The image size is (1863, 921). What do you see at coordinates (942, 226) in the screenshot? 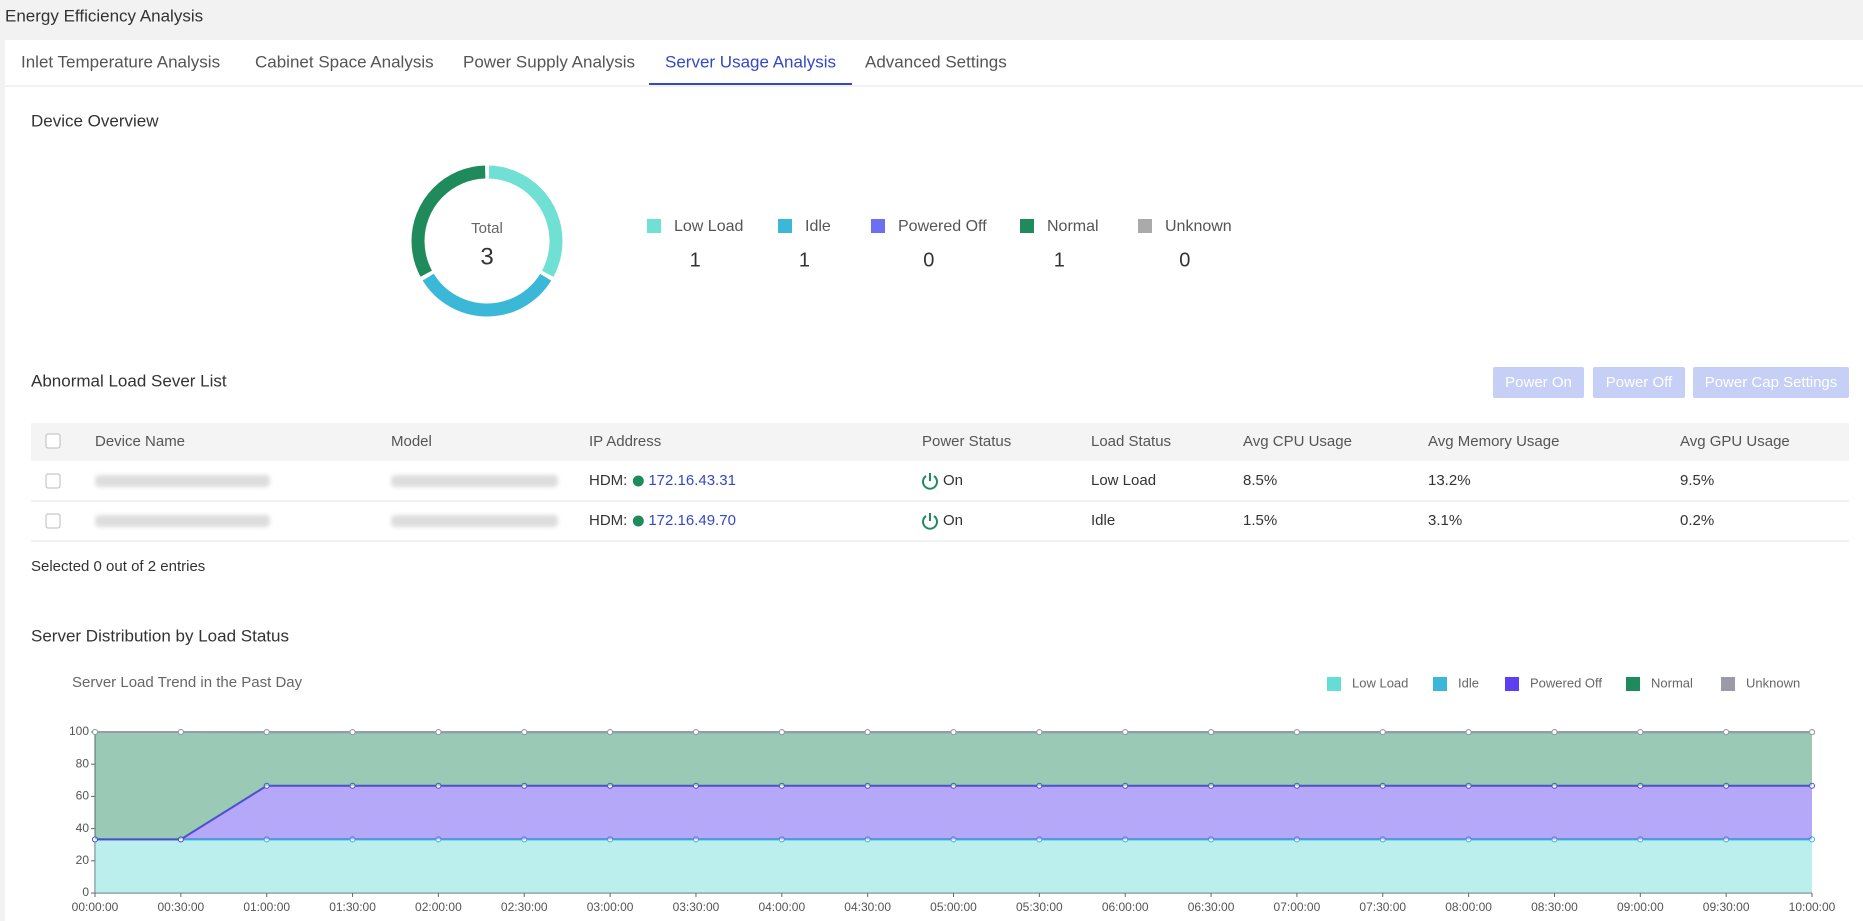
I see `legend-label: Powered Off` at bounding box center [942, 226].